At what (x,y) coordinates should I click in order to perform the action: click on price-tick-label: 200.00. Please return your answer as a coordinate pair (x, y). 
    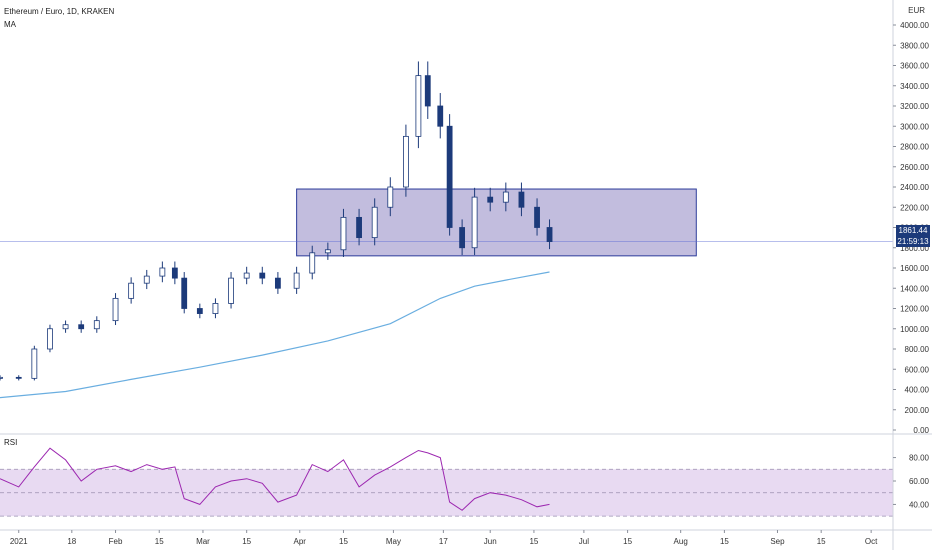
    Looking at the image, I should click on (917, 410).